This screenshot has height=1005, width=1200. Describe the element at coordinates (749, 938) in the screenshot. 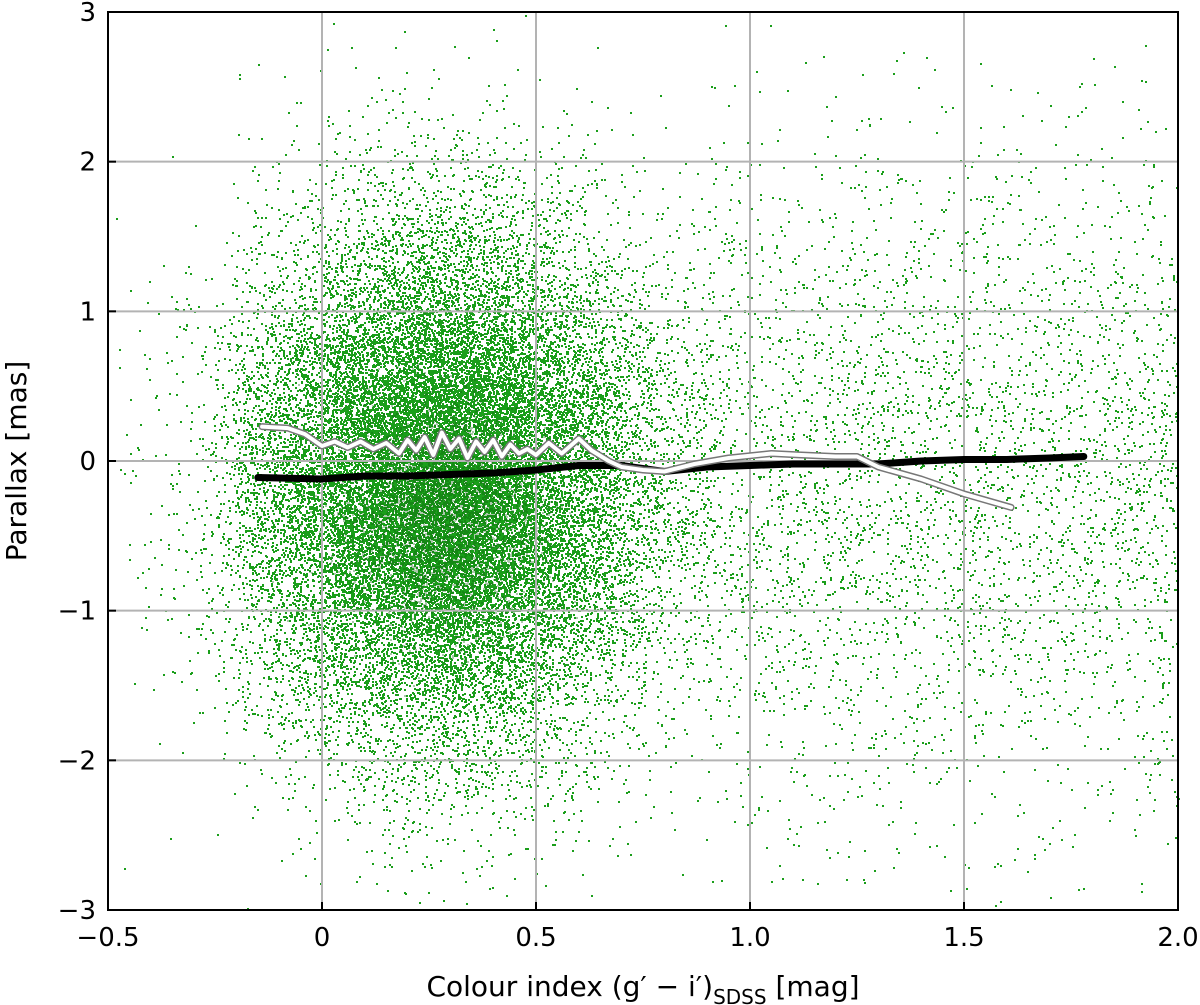

I see `x-tick-label-3: 1.0` at that location.